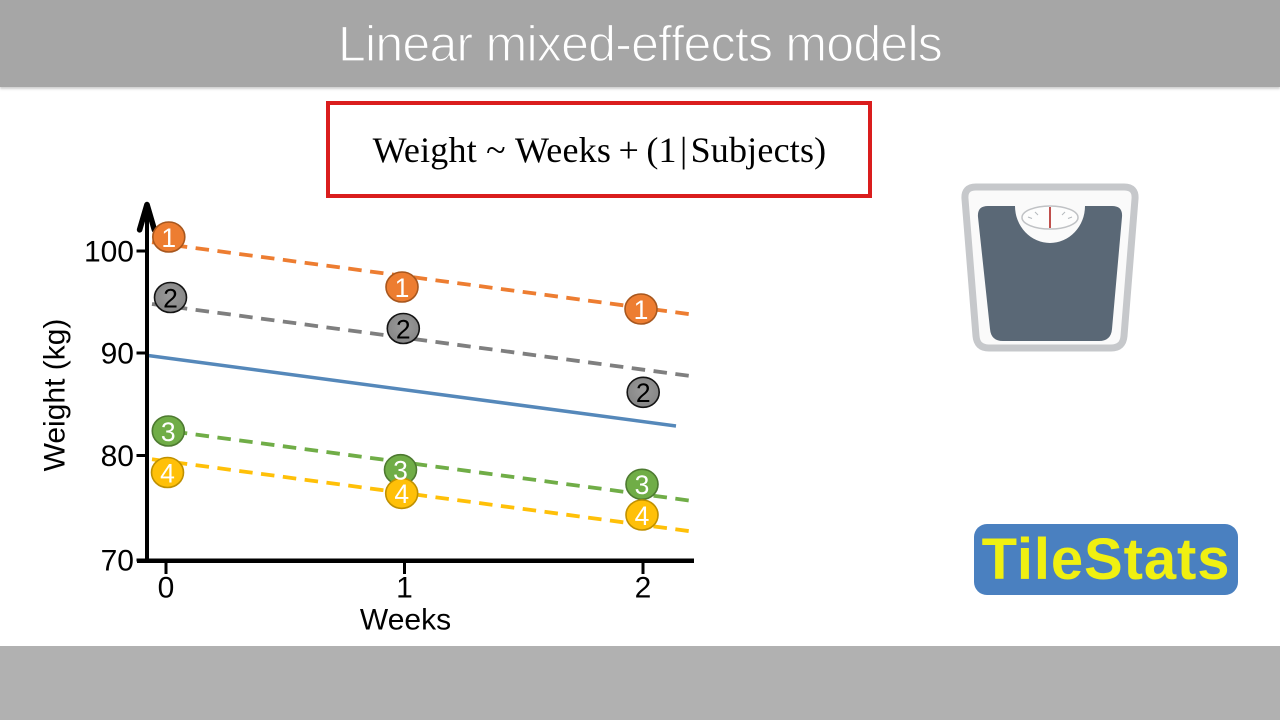 This screenshot has height=720, width=1280. I want to click on svg-text: 80, so click(117, 456).